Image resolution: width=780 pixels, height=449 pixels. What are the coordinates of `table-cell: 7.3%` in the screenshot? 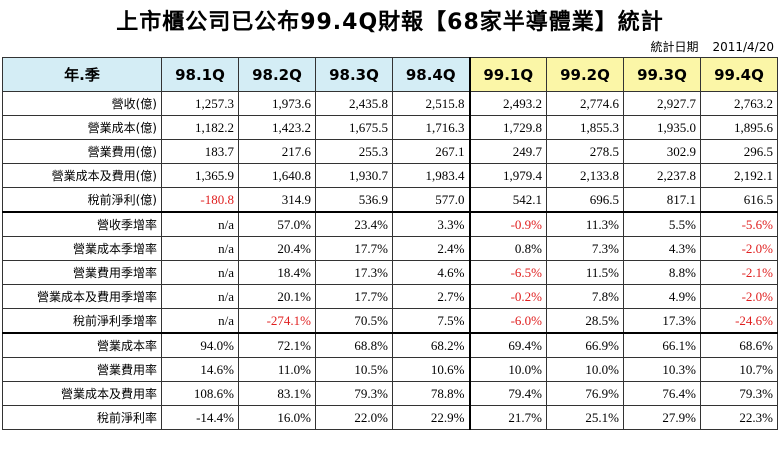 It's located at (585, 248).